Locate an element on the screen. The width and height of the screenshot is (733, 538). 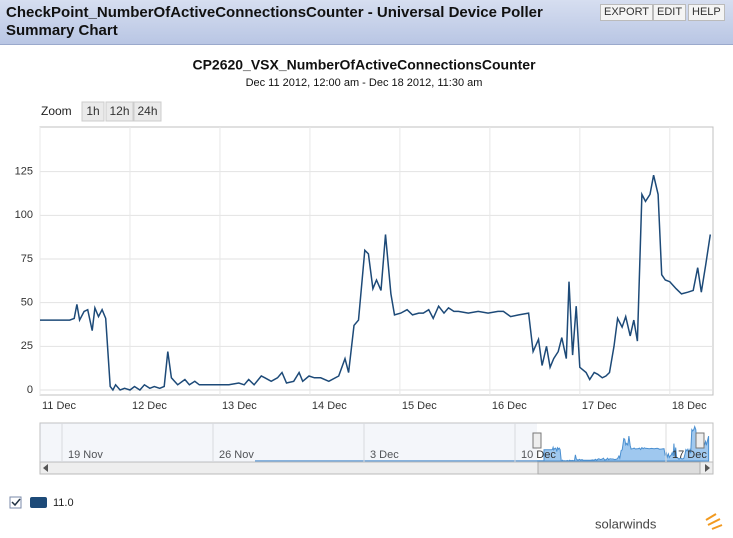
legend-label: 11.0 is located at coordinates (63, 503).